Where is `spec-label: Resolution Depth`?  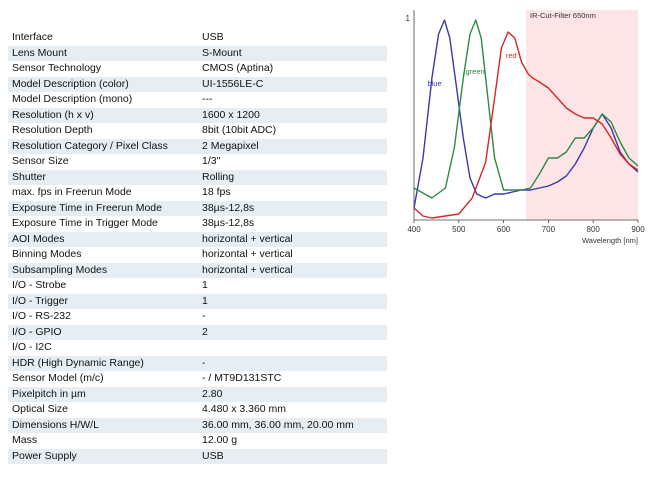 spec-label: Resolution Depth is located at coordinates (52, 130).